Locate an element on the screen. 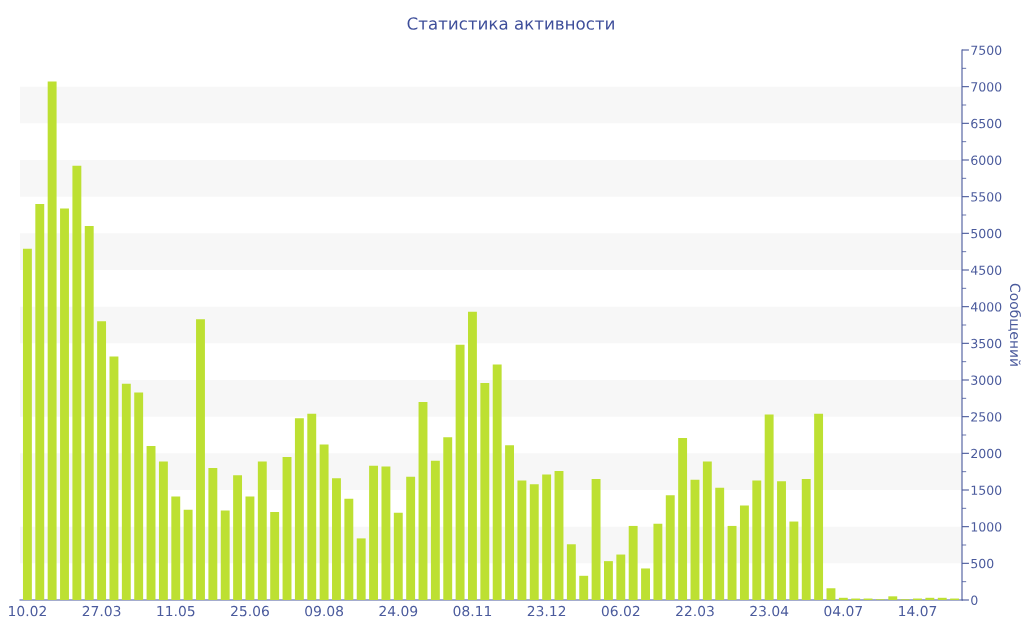  y-tick-label: 5500 is located at coordinates (986, 197).